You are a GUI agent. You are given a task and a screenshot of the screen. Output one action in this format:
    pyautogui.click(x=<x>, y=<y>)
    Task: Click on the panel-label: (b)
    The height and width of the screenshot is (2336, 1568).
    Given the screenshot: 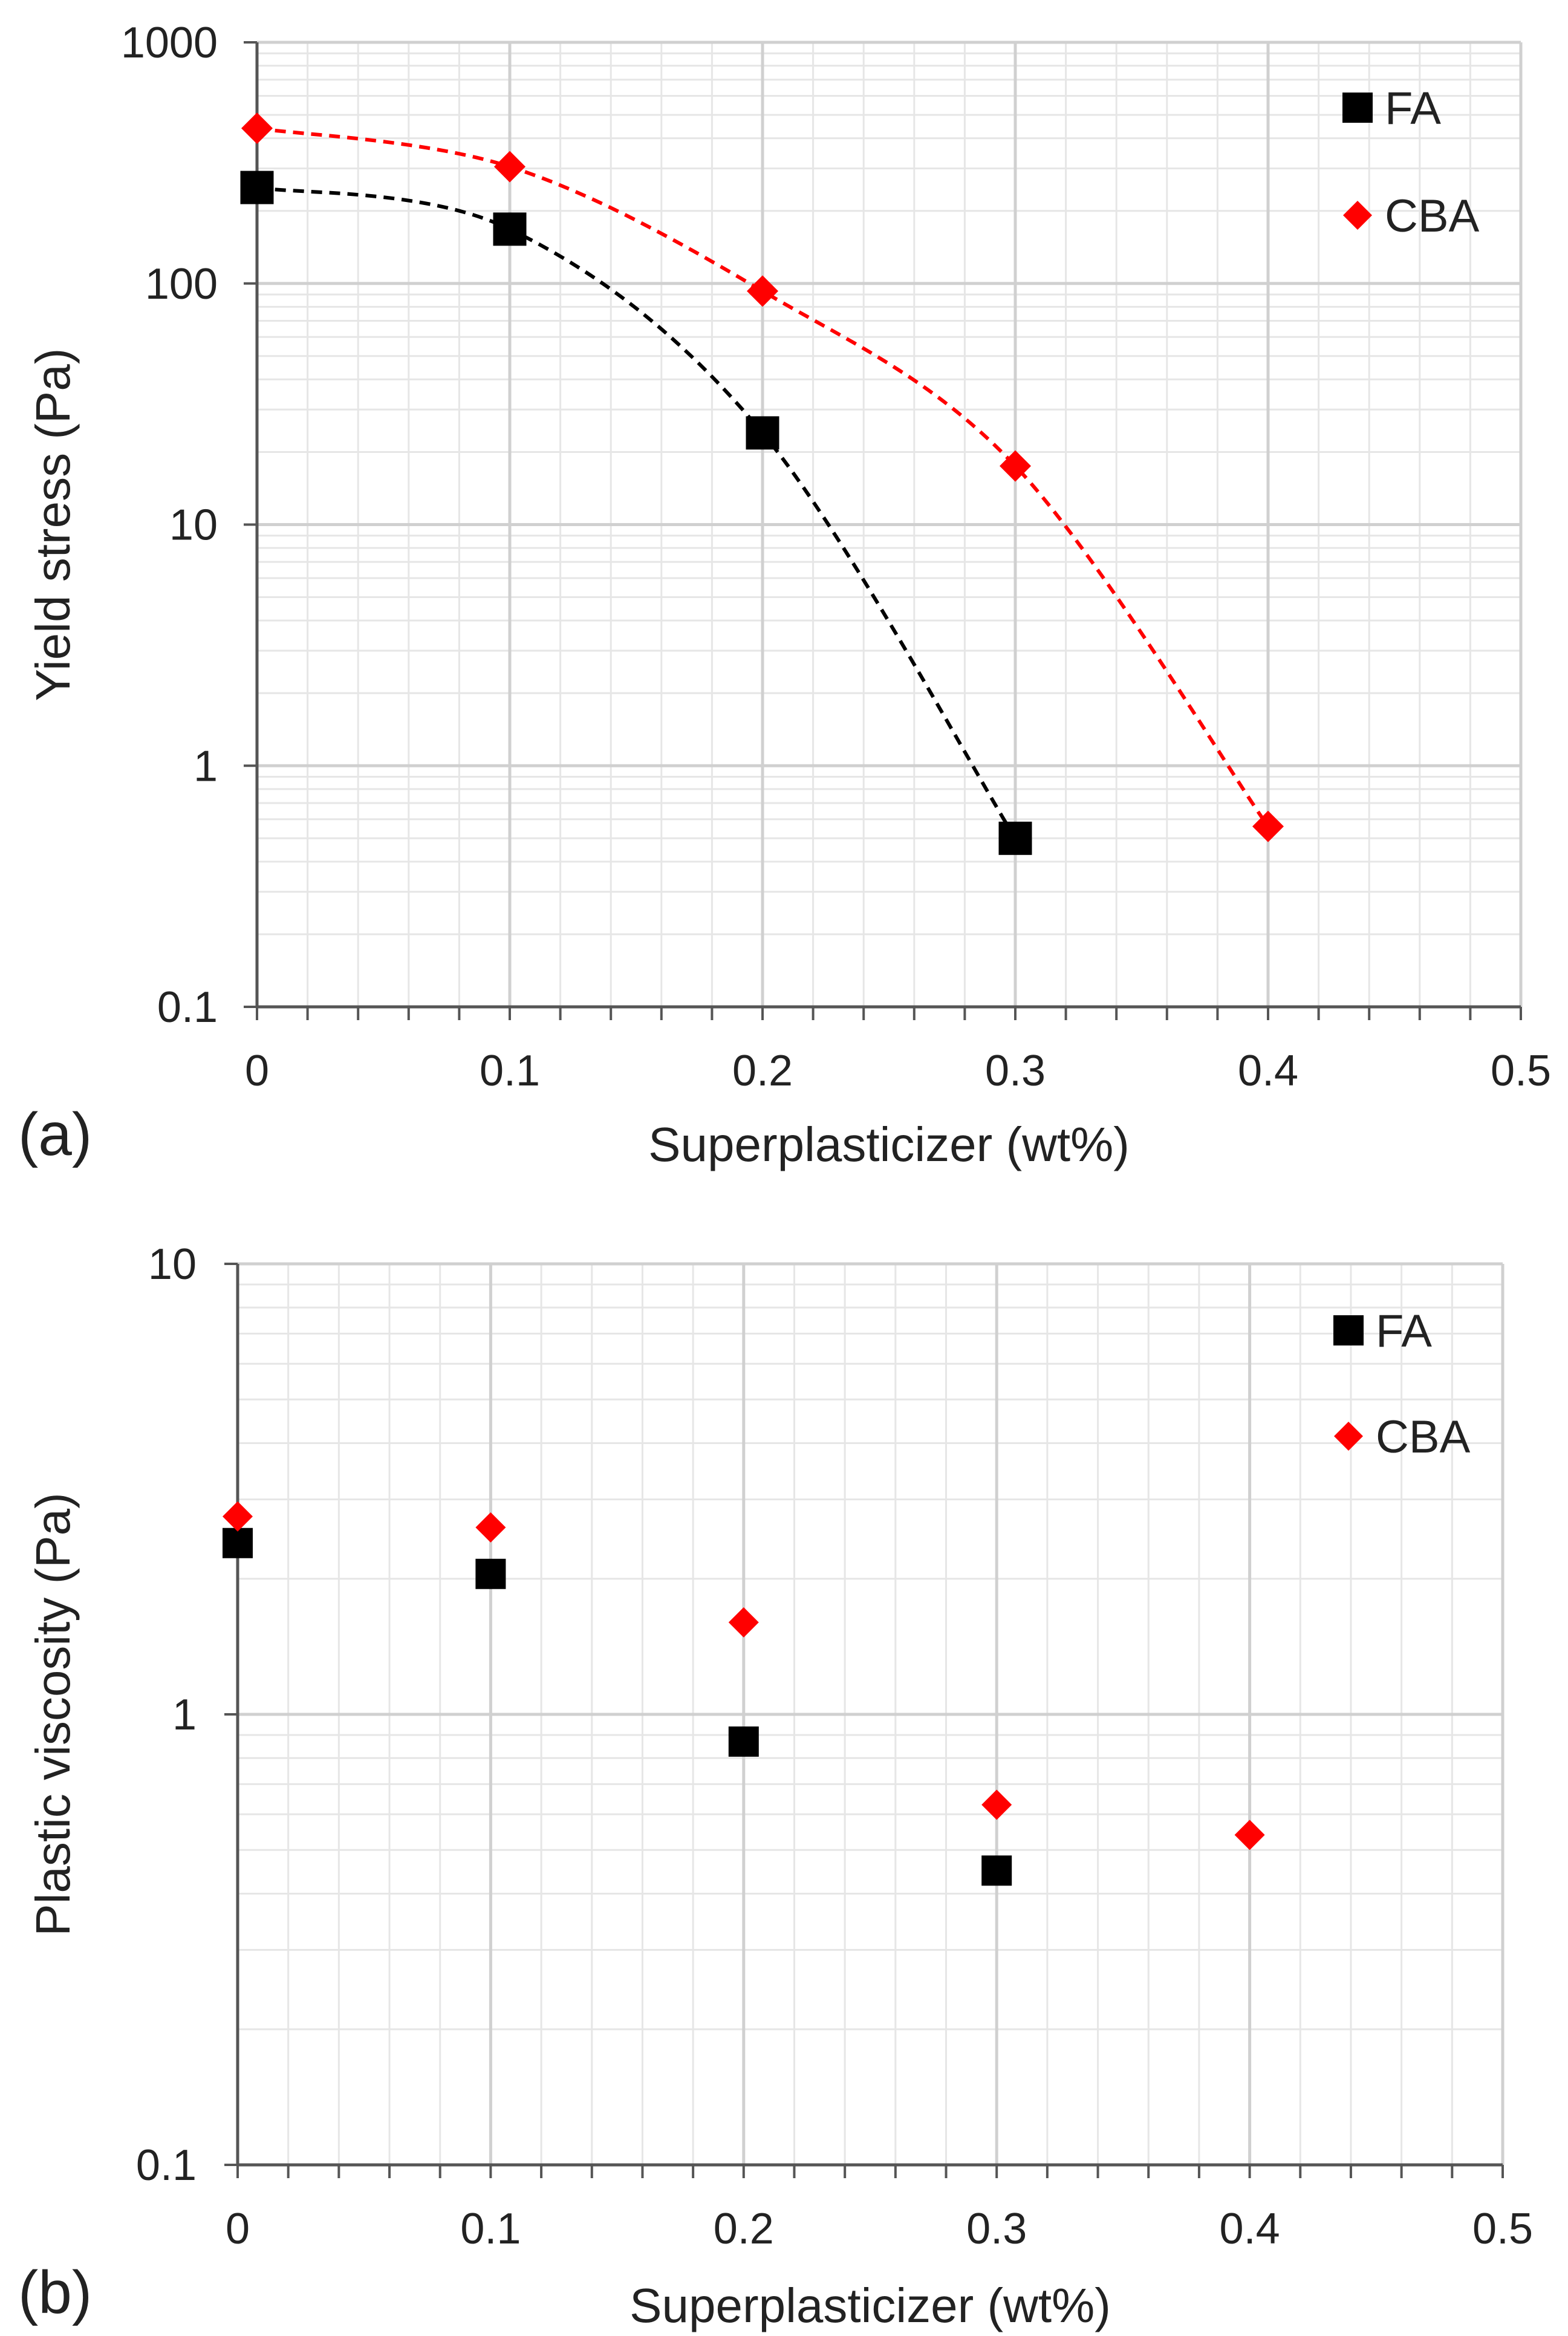 What is the action you would take?
    pyautogui.click(x=55, y=2292)
    